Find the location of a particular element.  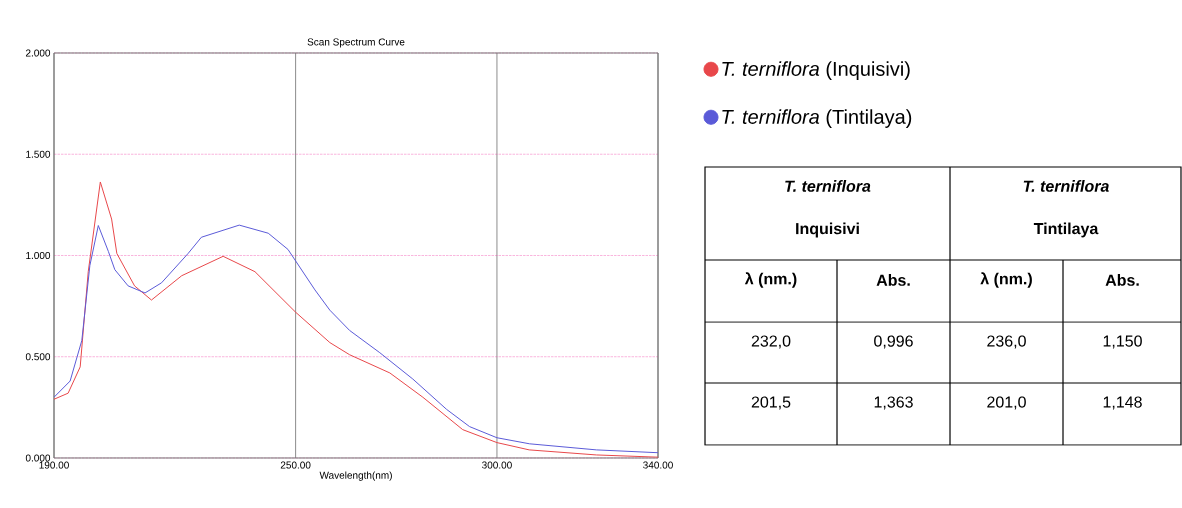

text: 1,150 is located at coordinates (1122, 342).